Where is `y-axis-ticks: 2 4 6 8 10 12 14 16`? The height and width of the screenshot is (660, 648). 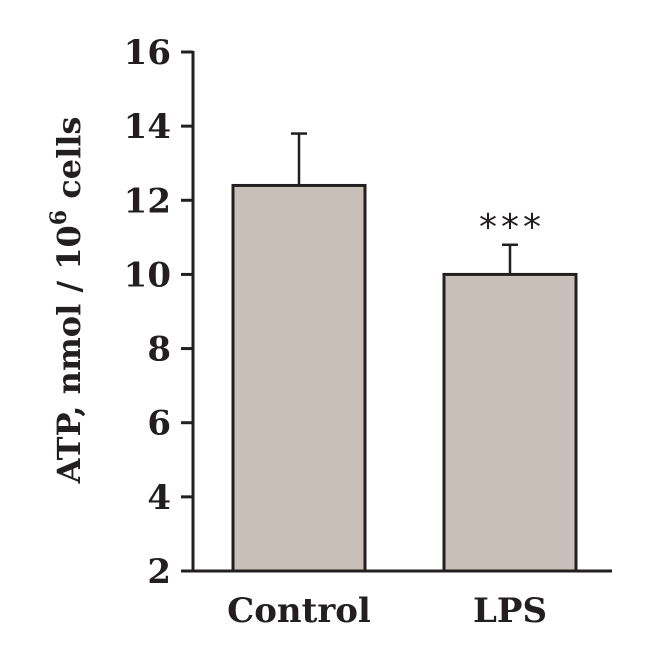 y-axis-ticks: 2 4 6 8 10 12 14 16 is located at coordinates (158, 312).